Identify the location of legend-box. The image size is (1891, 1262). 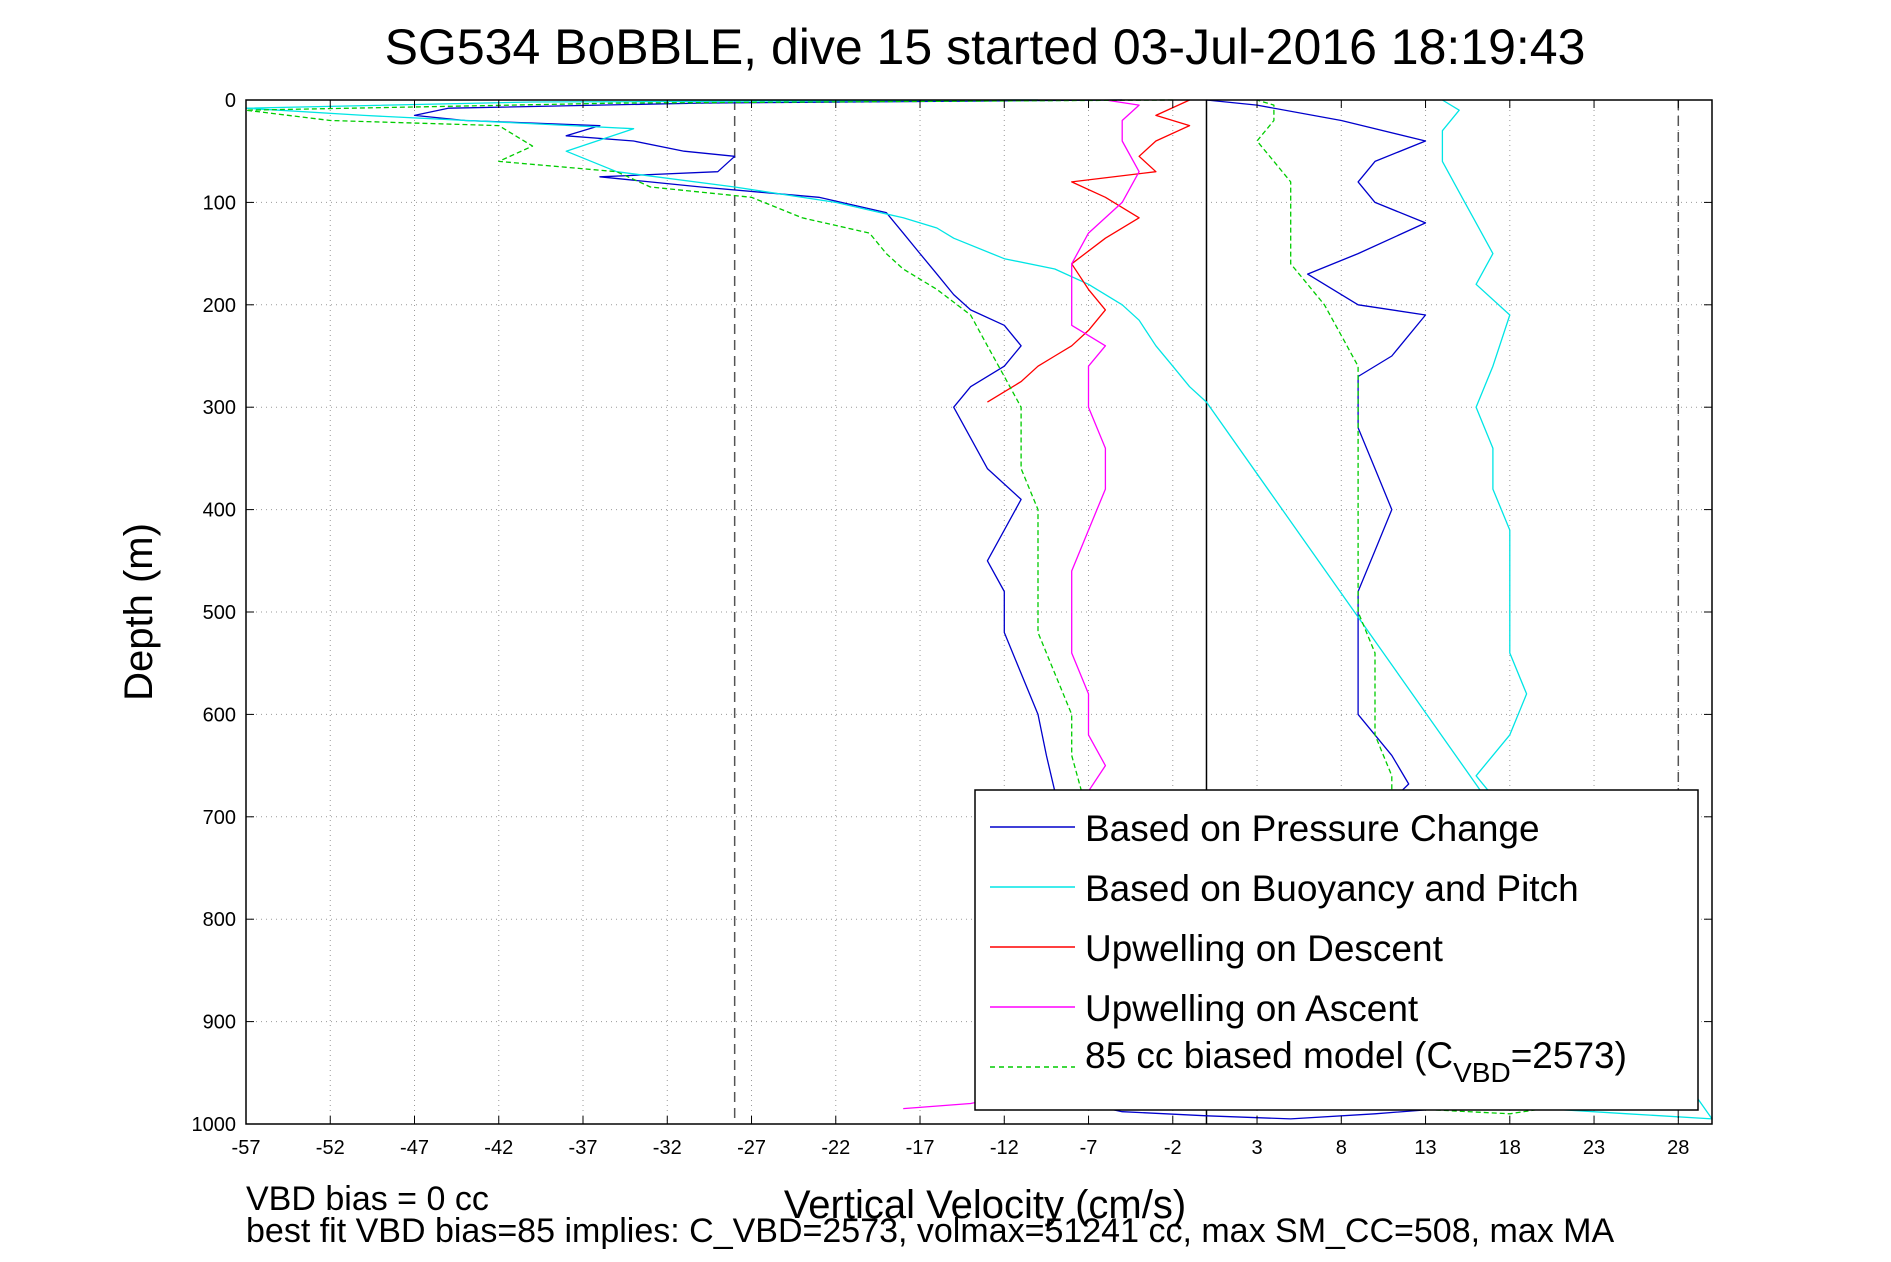
(1336, 950).